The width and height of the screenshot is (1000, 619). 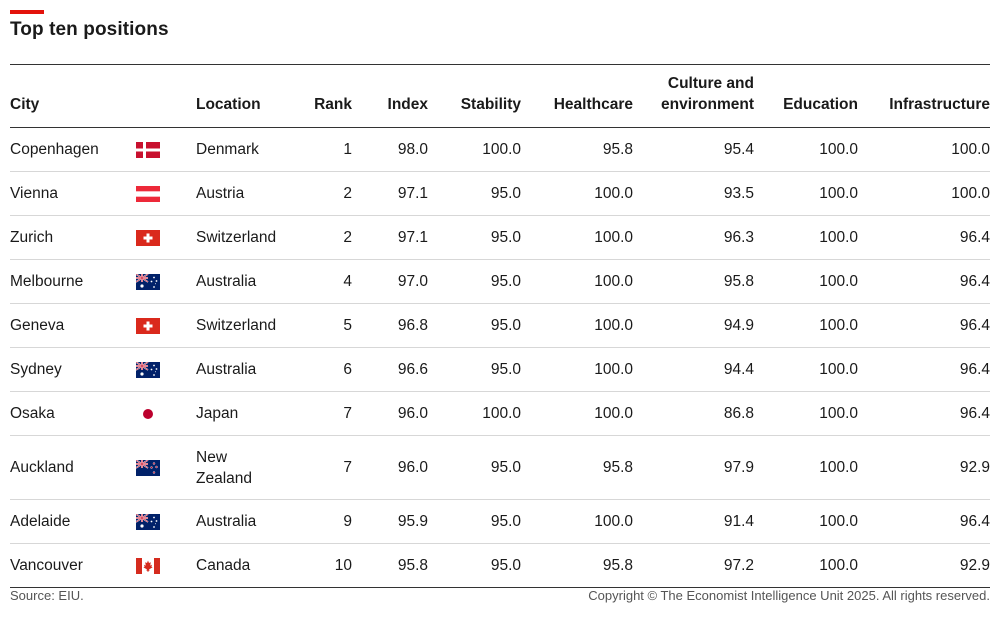 I want to click on culture-cell: 94.4, so click(x=693, y=369).